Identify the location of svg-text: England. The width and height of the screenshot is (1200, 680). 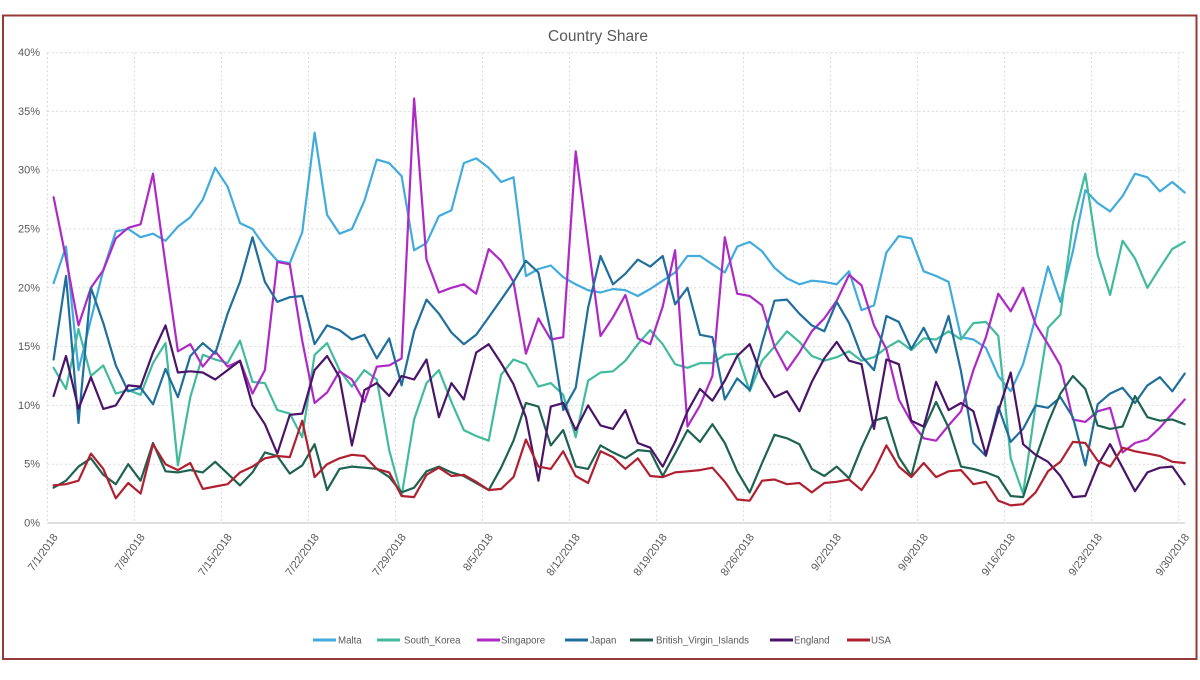
(812, 641).